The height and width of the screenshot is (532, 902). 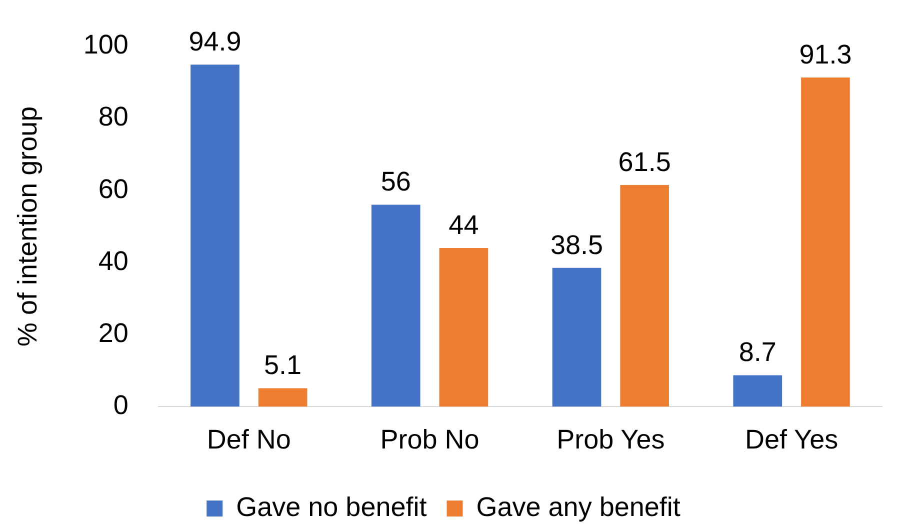 I want to click on x-tick-label: Def No, so click(x=248, y=439).